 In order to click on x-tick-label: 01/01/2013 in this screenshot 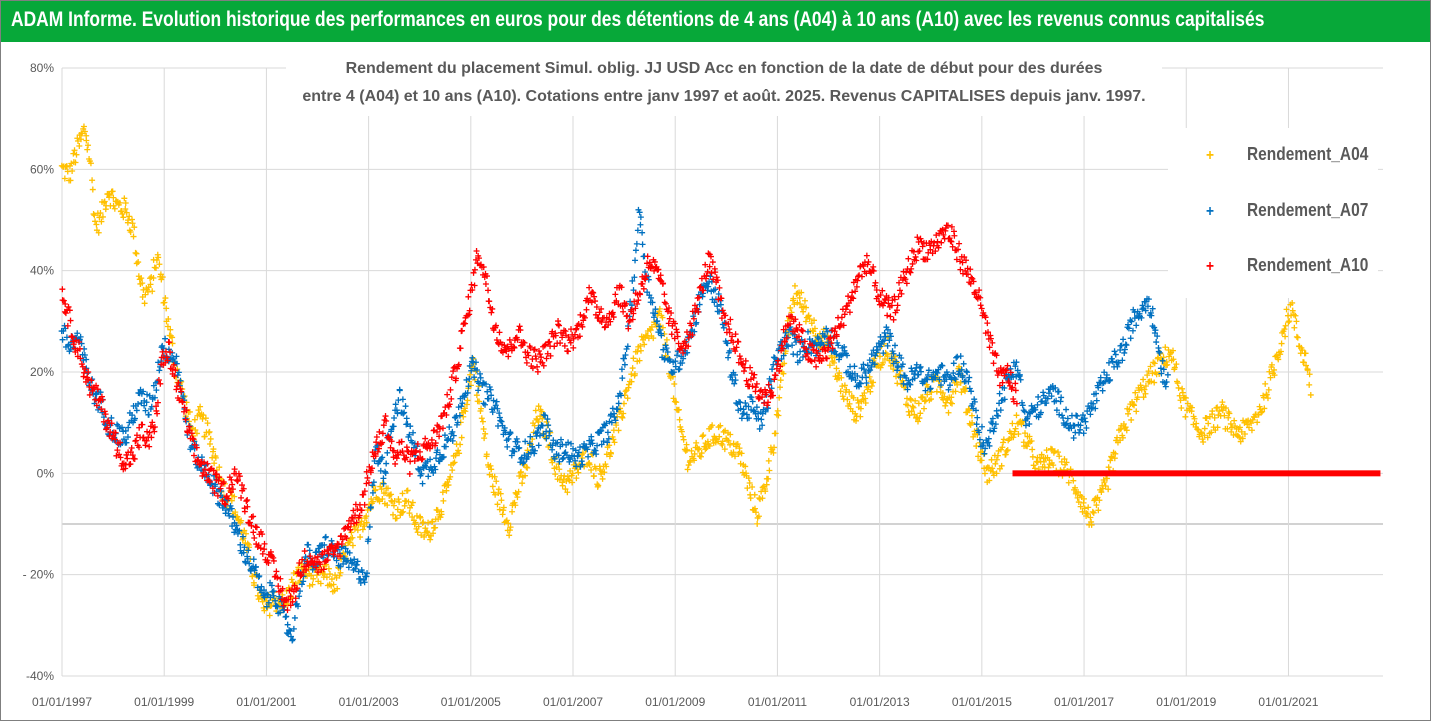, I will do `click(880, 702)`.